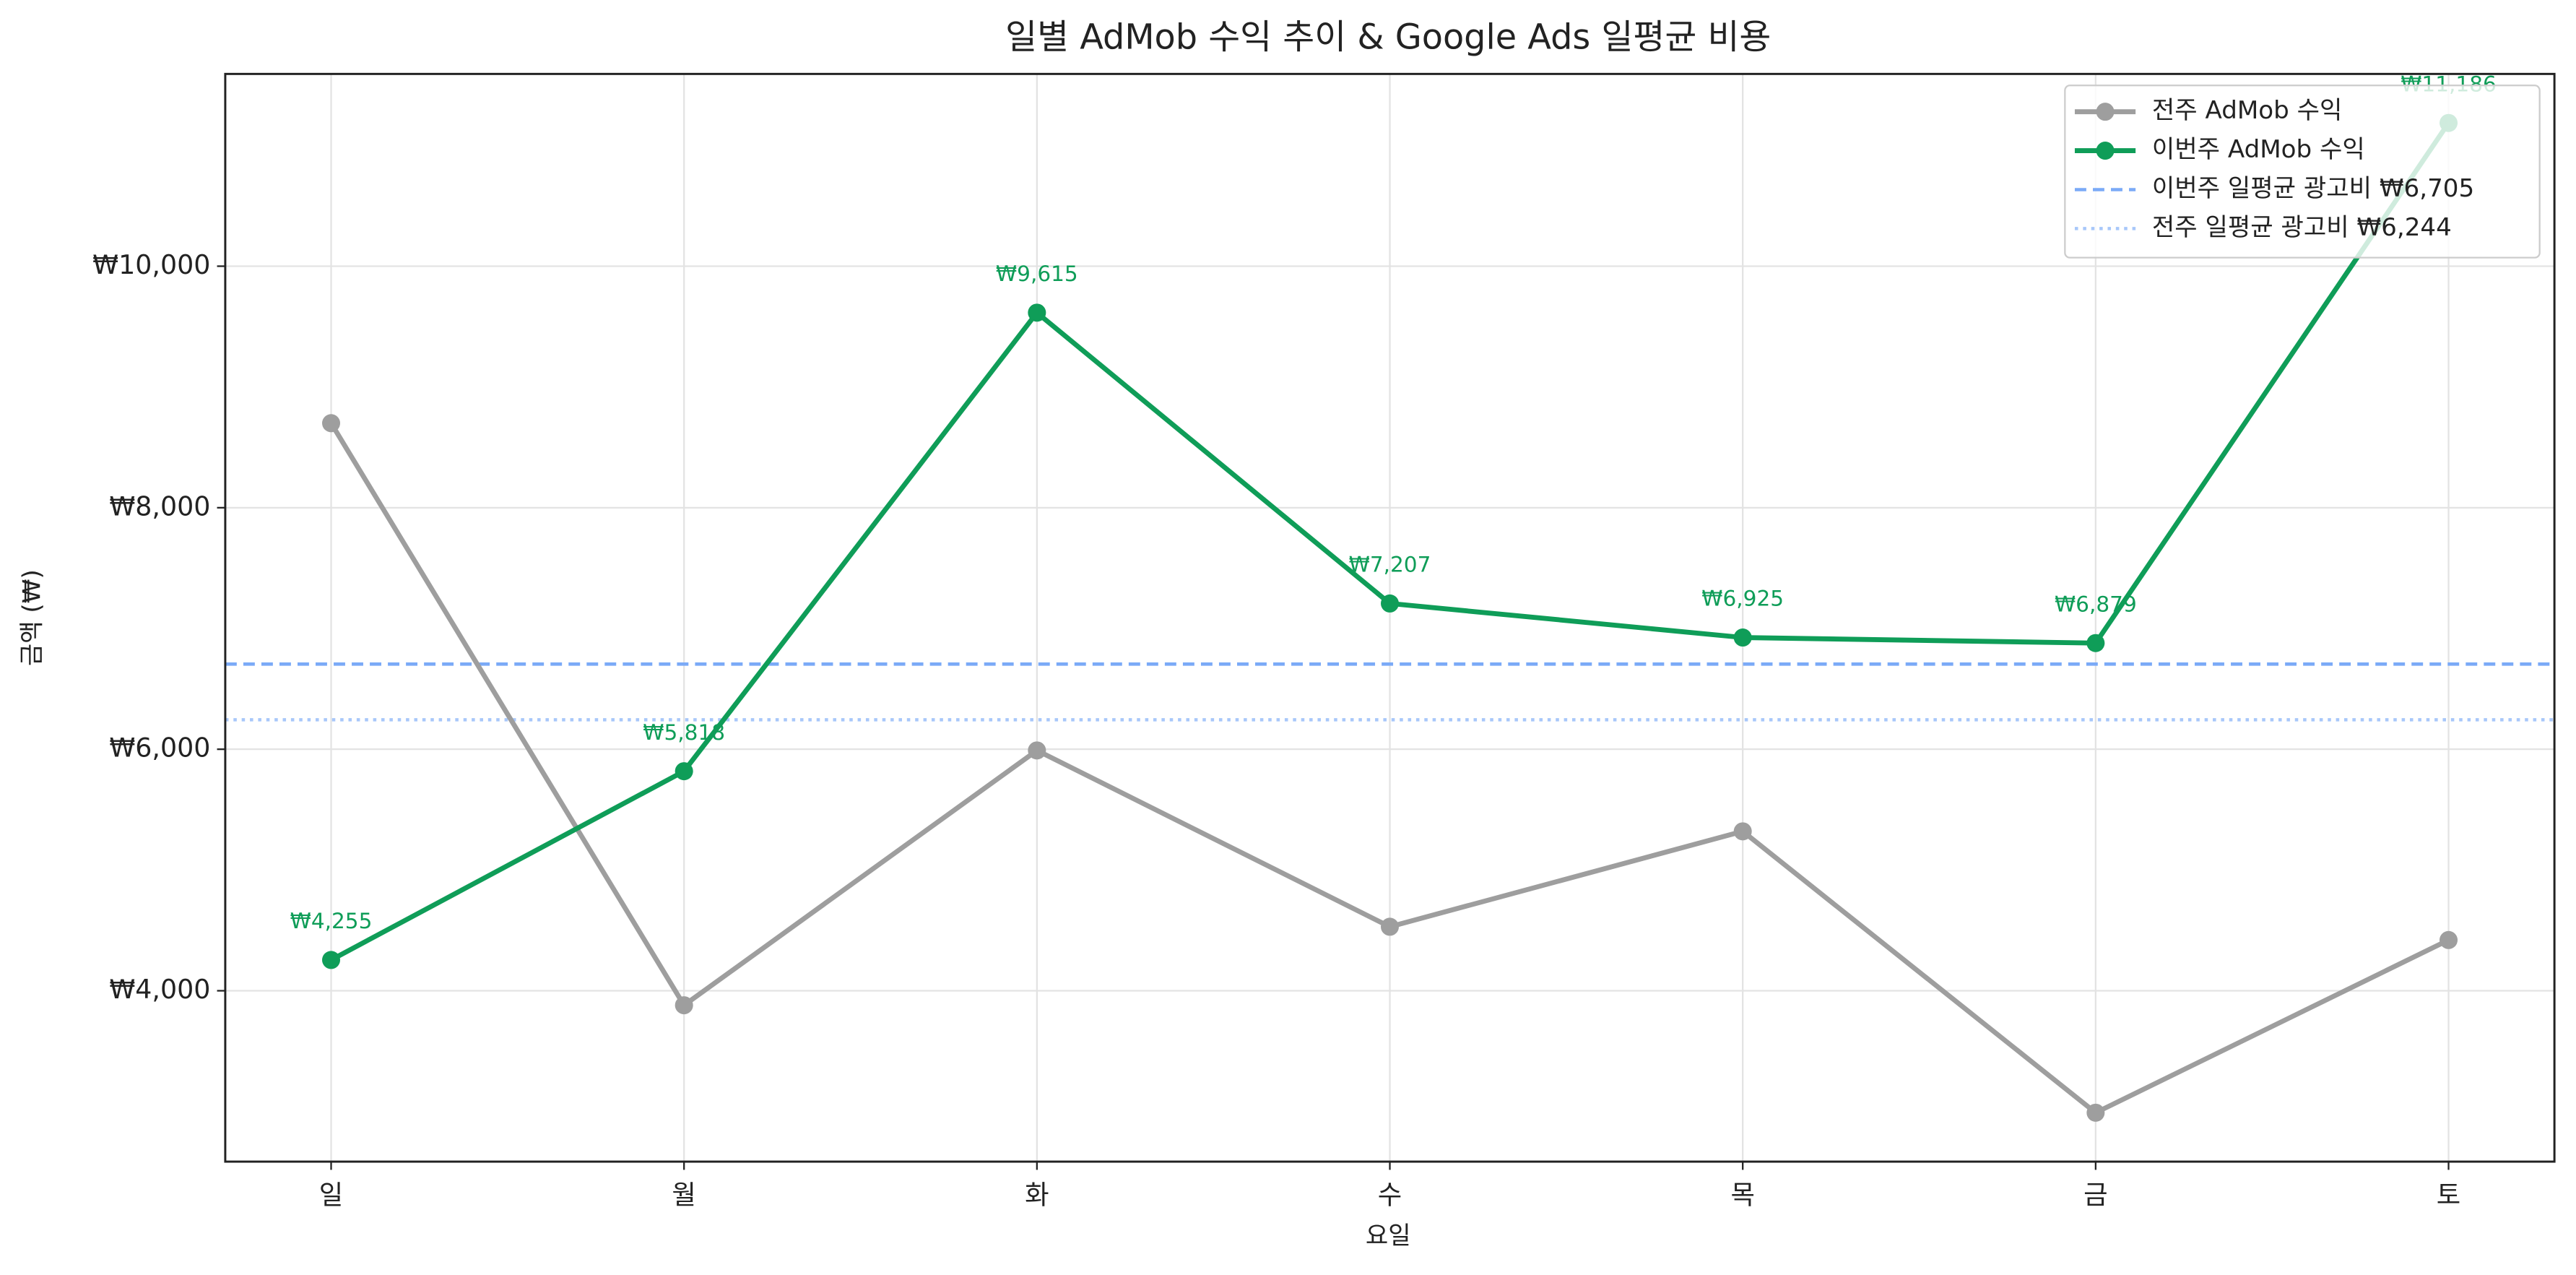 This screenshot has height=1275, width=2576. Describe the element at coordinates (2258, 149) in the screenshot. I see `legend-label: 이번주 AdMob 수익` at that location.